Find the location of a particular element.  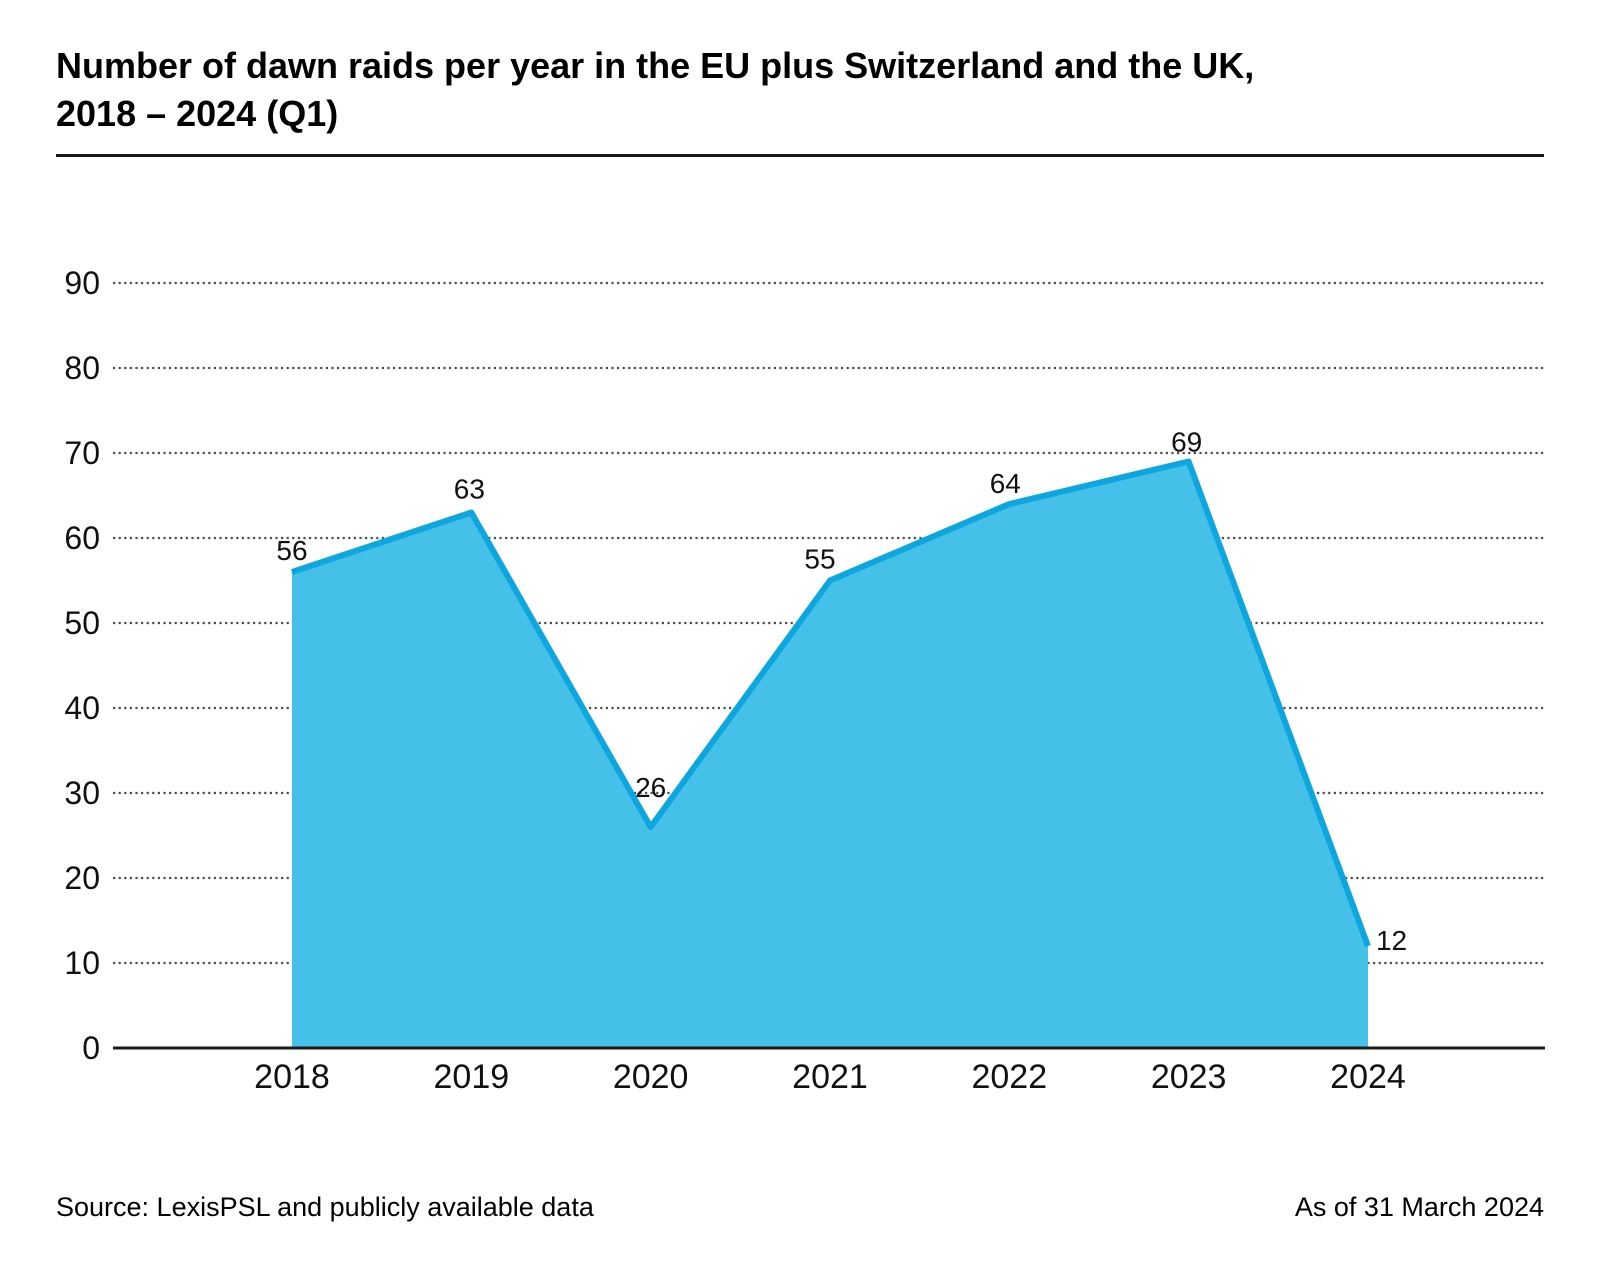

data-label: 63 is located at coordinates (469, 489).